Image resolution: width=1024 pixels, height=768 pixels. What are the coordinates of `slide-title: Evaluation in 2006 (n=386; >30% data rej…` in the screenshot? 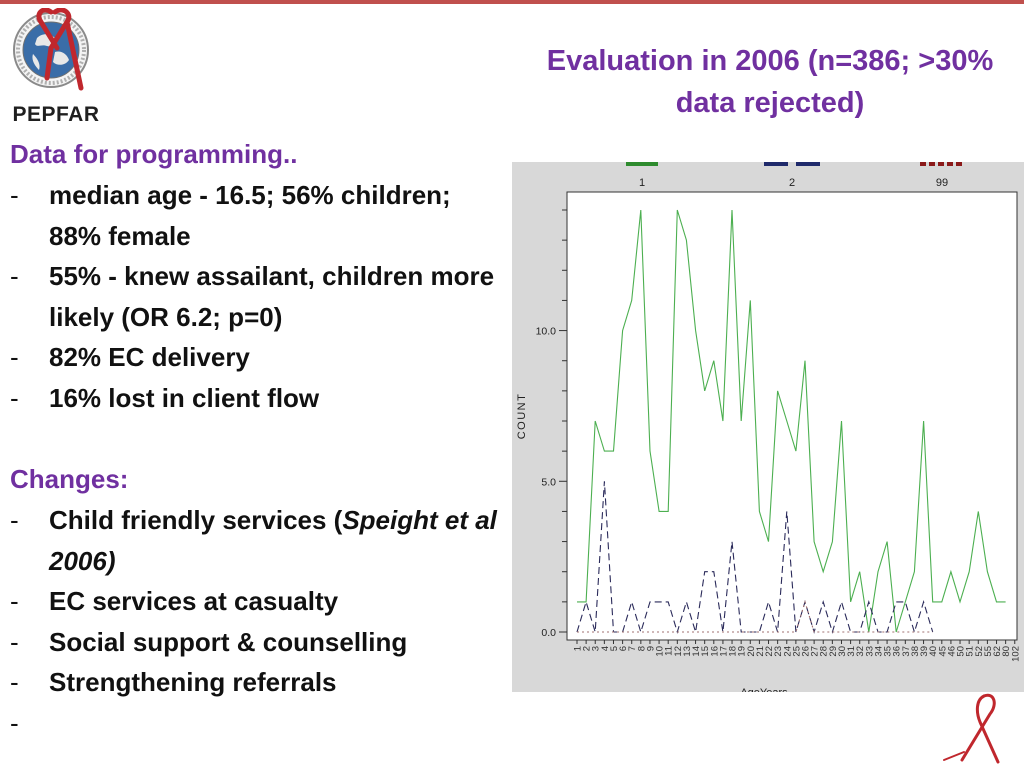 It's located at (767, 82).